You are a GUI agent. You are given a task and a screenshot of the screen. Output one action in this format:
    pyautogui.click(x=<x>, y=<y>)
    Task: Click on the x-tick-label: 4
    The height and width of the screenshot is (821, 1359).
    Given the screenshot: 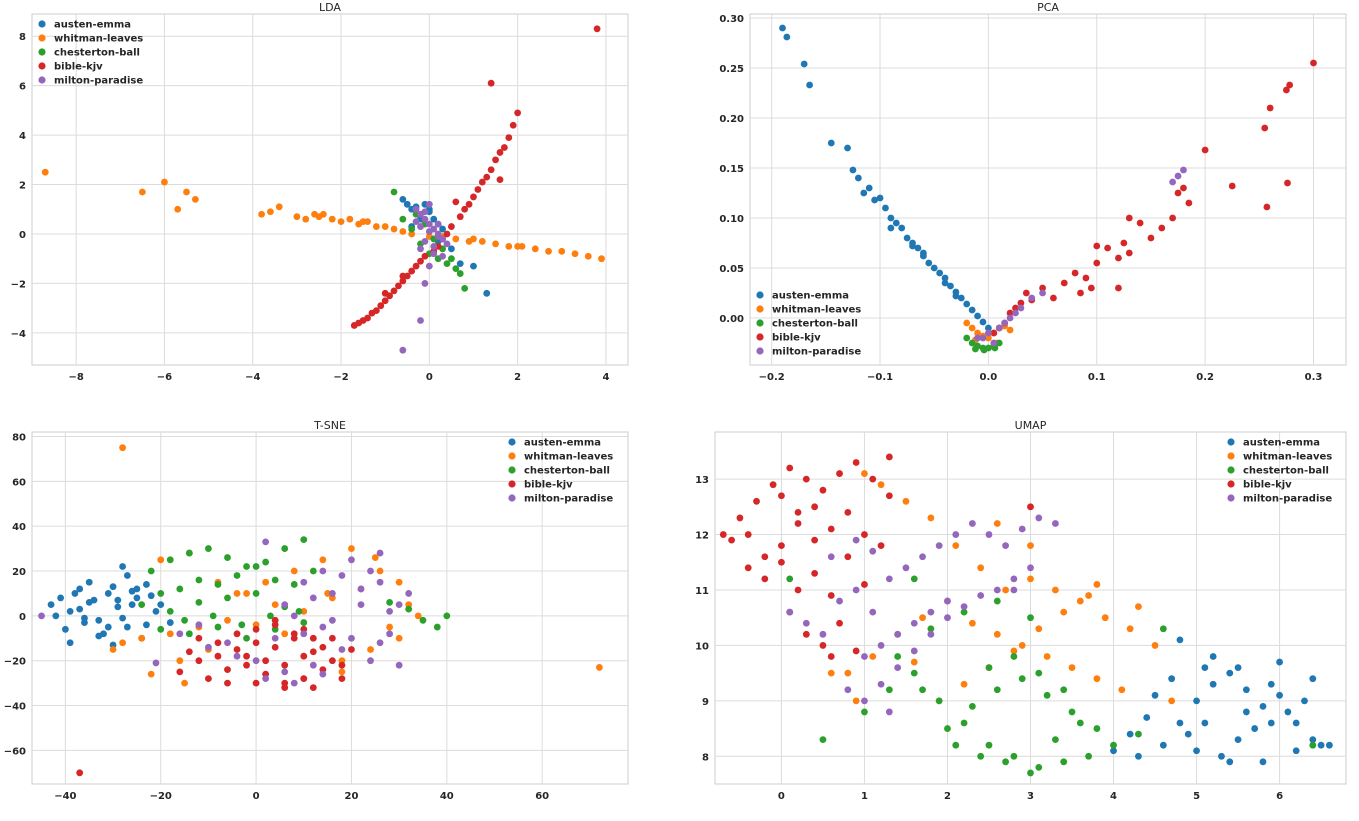 What is the action you would take?
    pyautogui.click(x=1113, y=796)
    